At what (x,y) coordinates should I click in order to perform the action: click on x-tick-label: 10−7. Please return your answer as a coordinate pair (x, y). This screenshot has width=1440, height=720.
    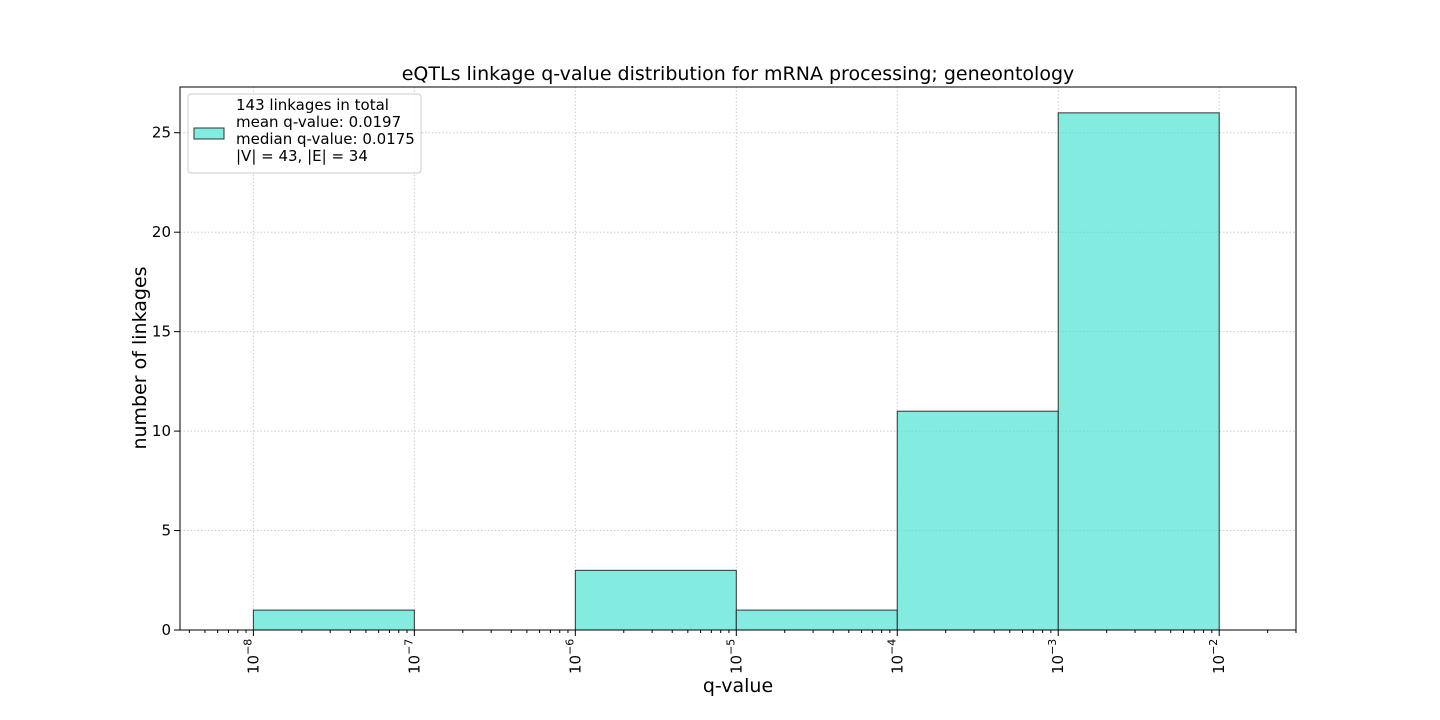
    Looking at the image, I should click on (412, 656).